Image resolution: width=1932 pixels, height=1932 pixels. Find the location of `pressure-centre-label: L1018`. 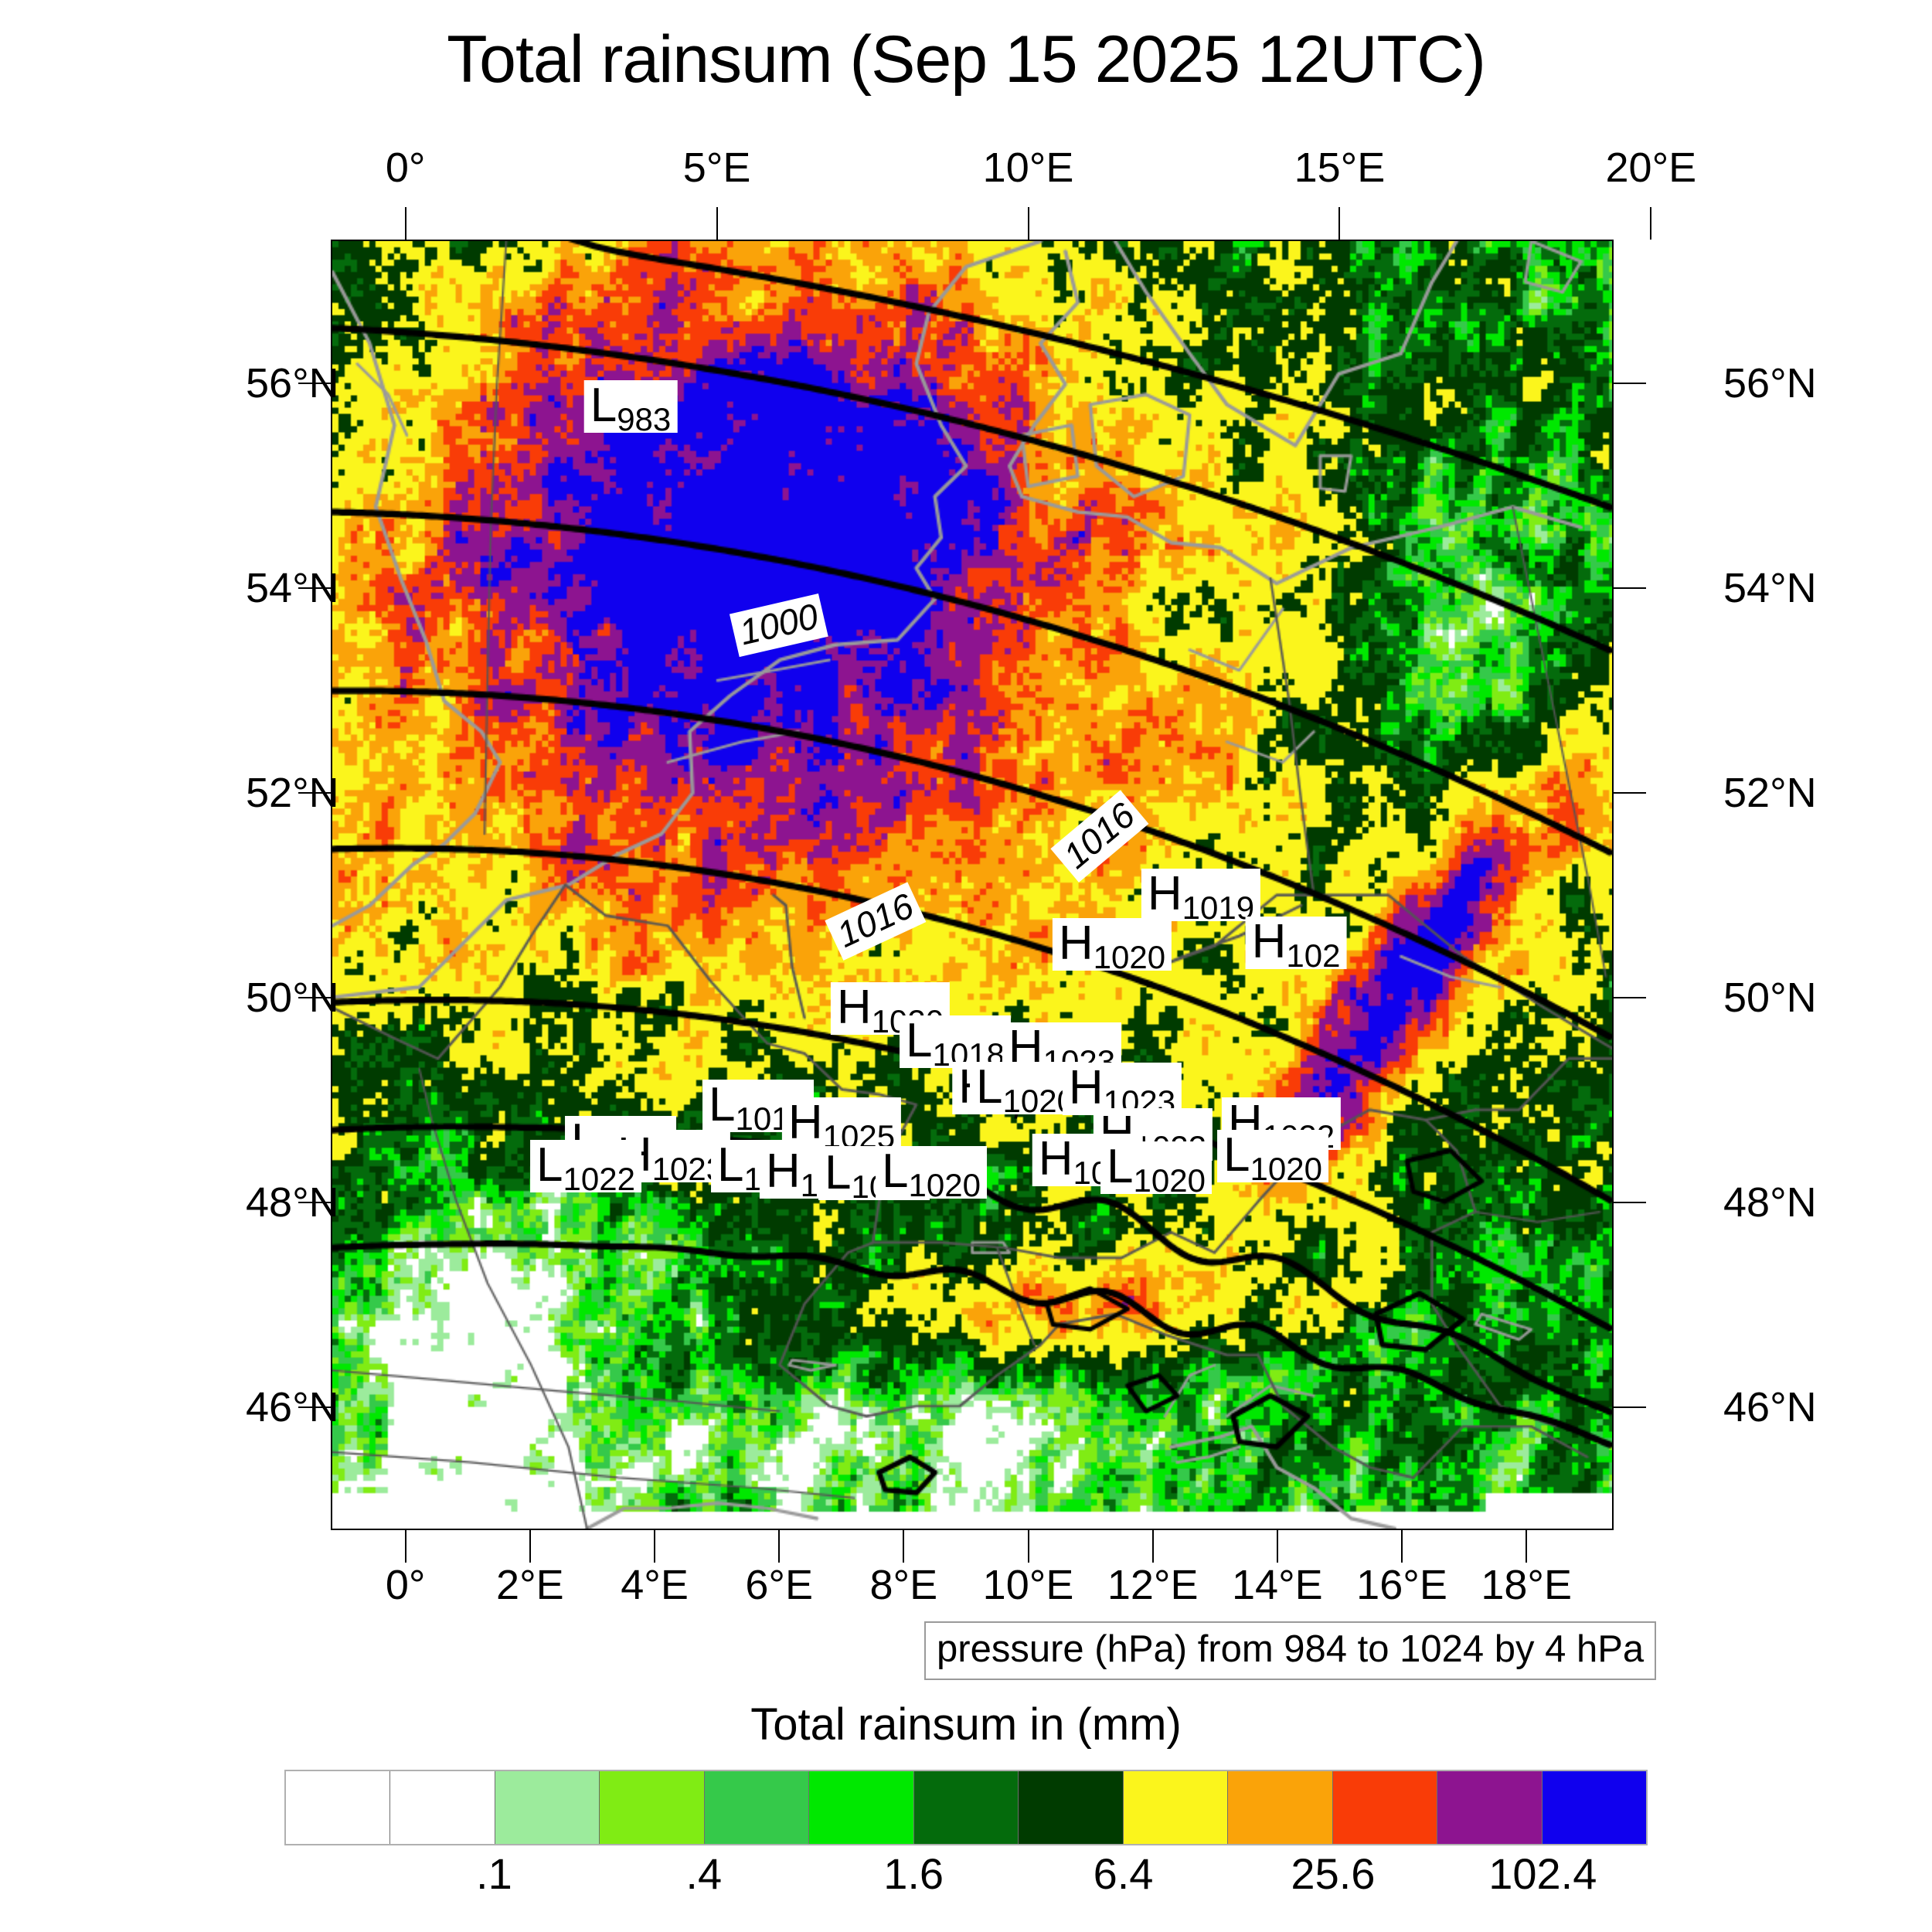

pressure-centre-label: L1018 is located at coordinates (956, 1042).